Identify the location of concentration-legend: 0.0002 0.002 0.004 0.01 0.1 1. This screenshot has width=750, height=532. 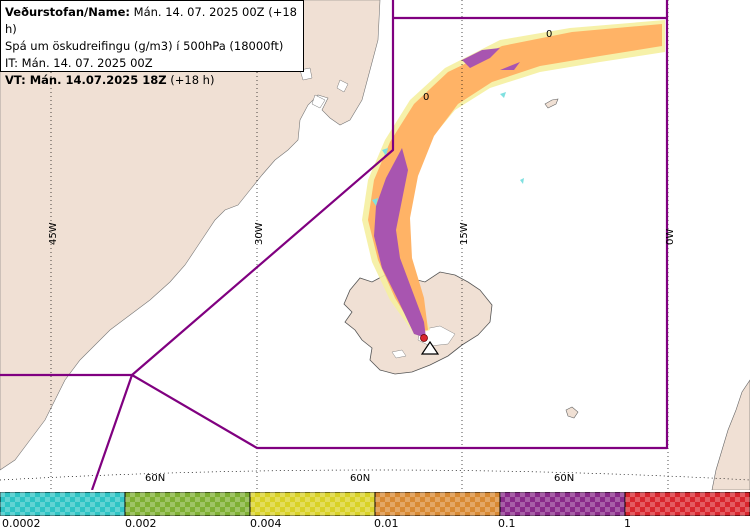
(375, 511).